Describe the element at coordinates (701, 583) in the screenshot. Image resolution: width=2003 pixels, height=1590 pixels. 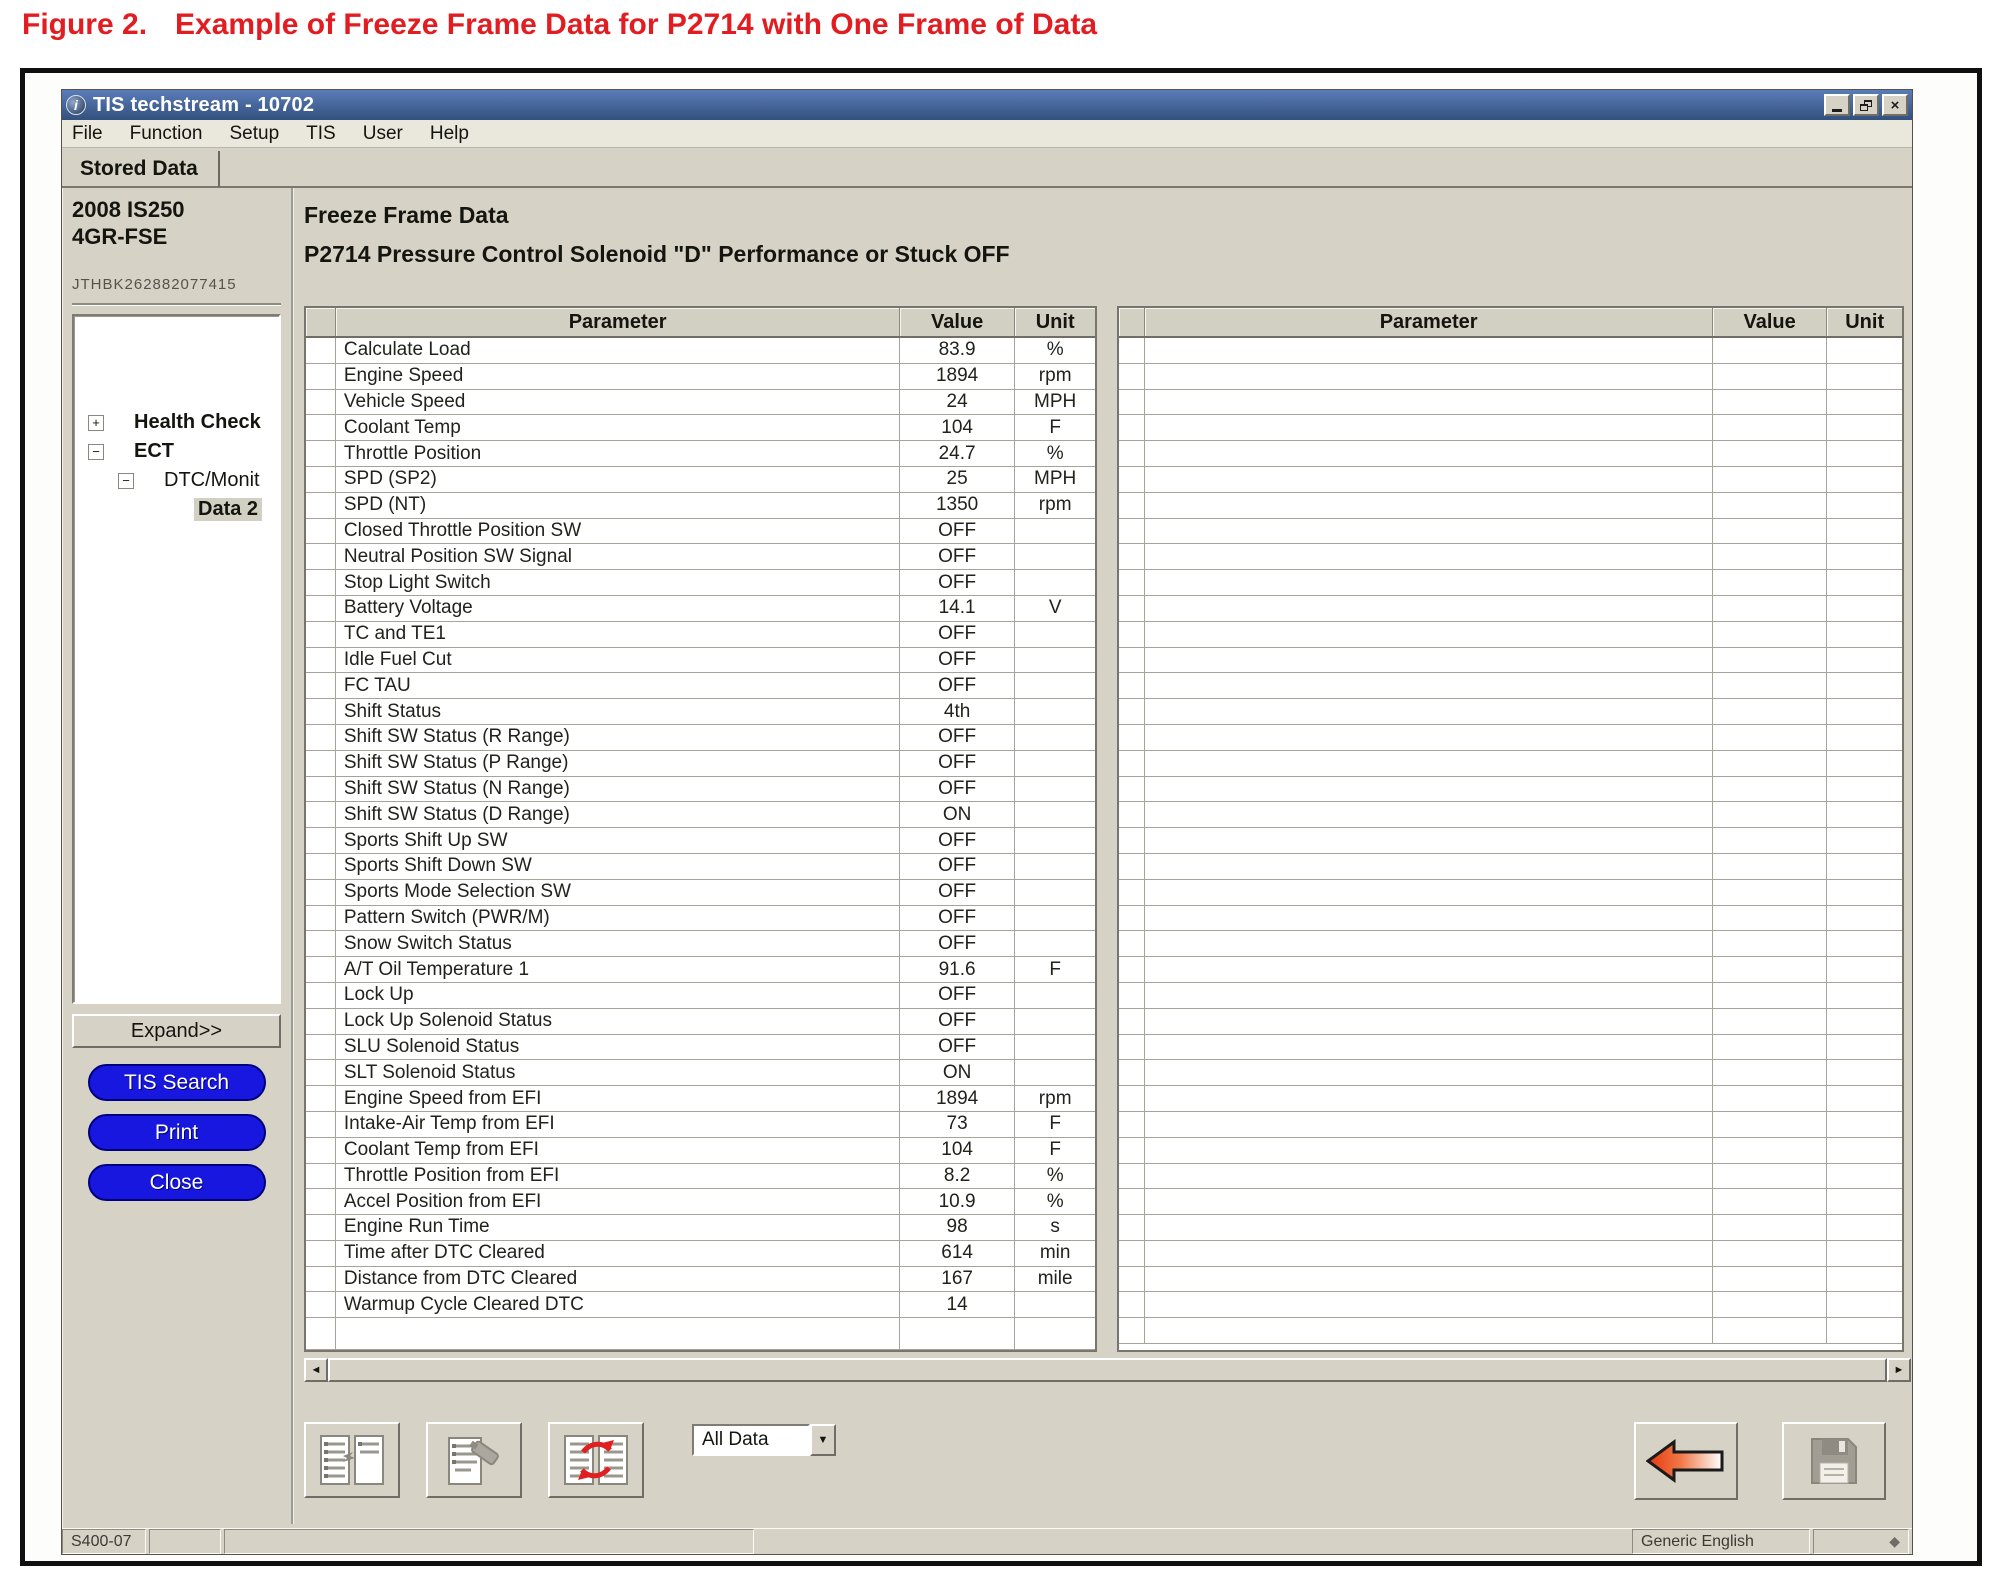
I see `table-row: Stop Light Switch OFF` at that location.